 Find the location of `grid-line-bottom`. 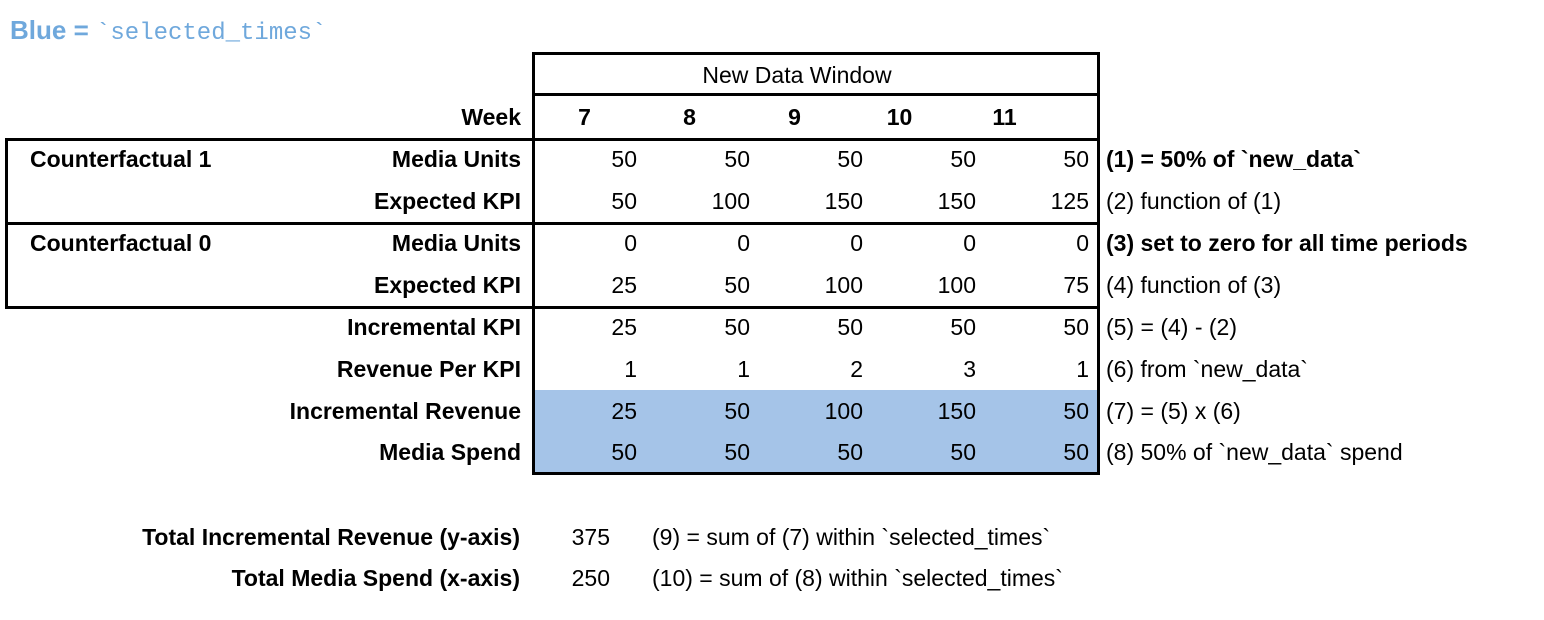

grid-line-bottom is located at coordinates (816, 473).